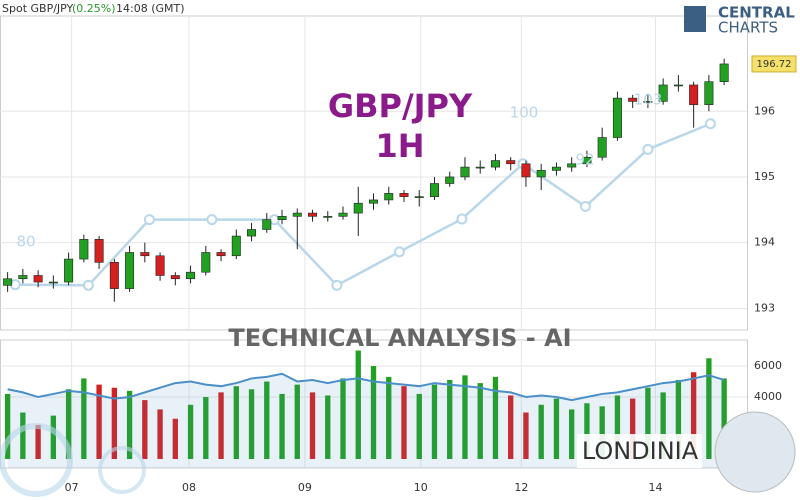 The width and height of the screenshot is (800, 500). What do you see at coordinates (150, 8) in the screenshot?
I see `time: 14:08 (GMT)` at bounding box center [150, 8].